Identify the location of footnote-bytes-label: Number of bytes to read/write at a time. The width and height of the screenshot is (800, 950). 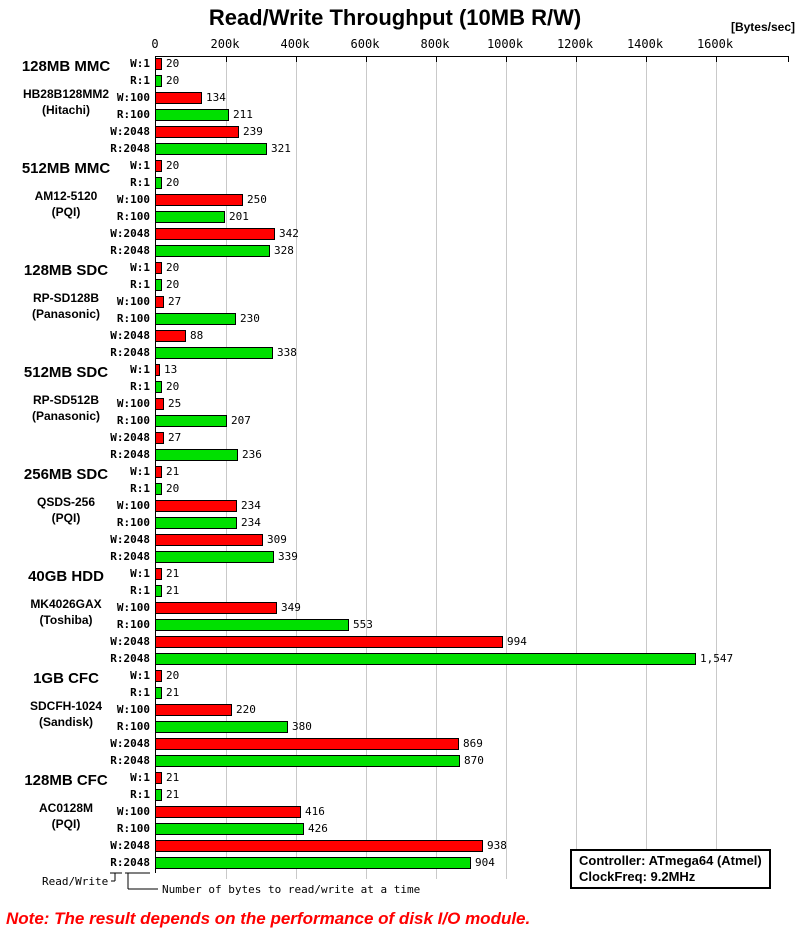
(291, 889).